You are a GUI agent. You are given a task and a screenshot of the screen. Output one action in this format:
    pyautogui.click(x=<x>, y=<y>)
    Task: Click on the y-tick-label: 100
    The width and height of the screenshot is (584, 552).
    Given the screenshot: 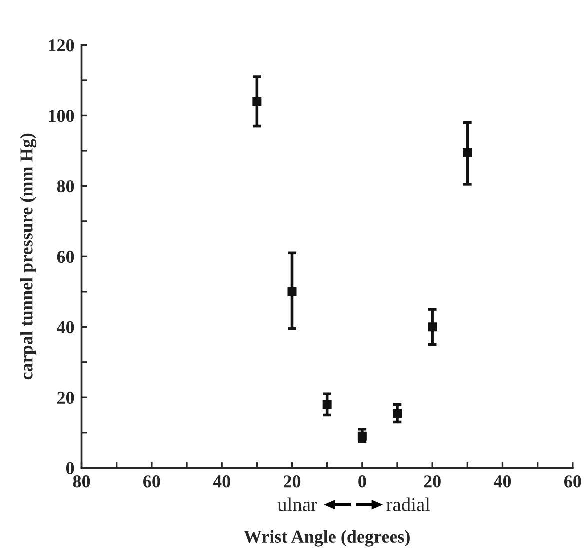 What is the action you would take?
    pyautogui.click(x=61, y=116)
    